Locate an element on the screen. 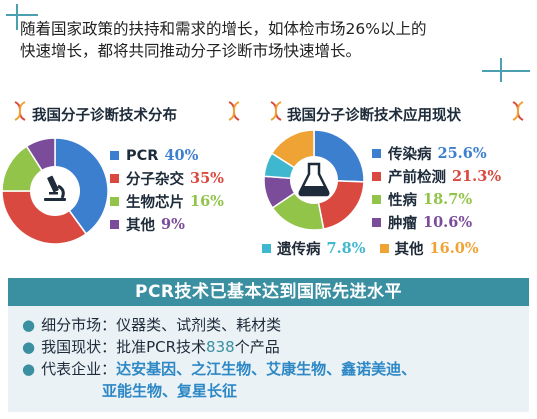  bullet-companies-cont: 亚能生物、复星长征 is located at coordinates (219, 391).